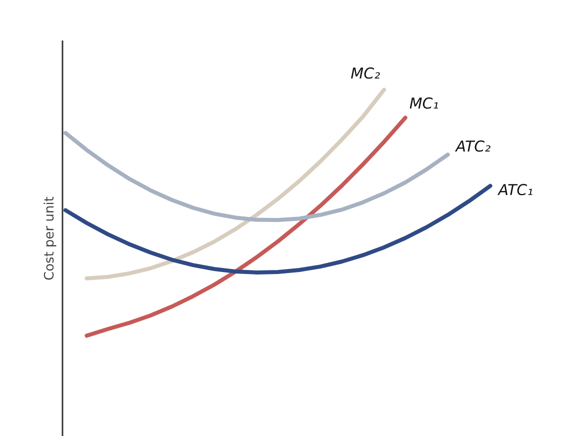 This screenshot has width=579, height=436. What do you see at coordinates (424, 103) in the screenshot?
I see `series-label: MC₁` at bounding box center [424, 103].